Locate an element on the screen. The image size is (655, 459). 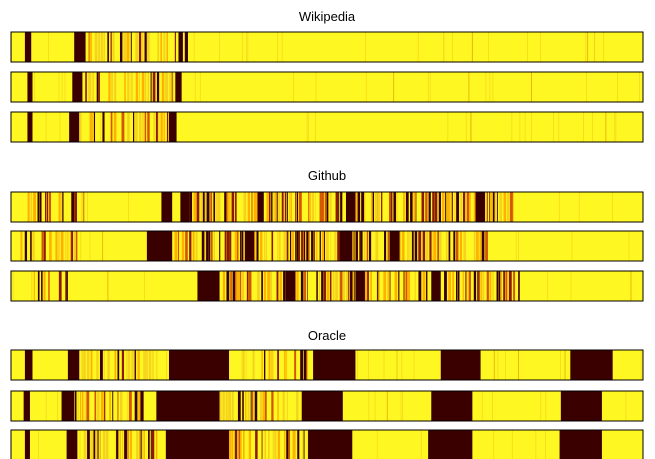
heatmap-row-frame is located at coordinates (327, 406).